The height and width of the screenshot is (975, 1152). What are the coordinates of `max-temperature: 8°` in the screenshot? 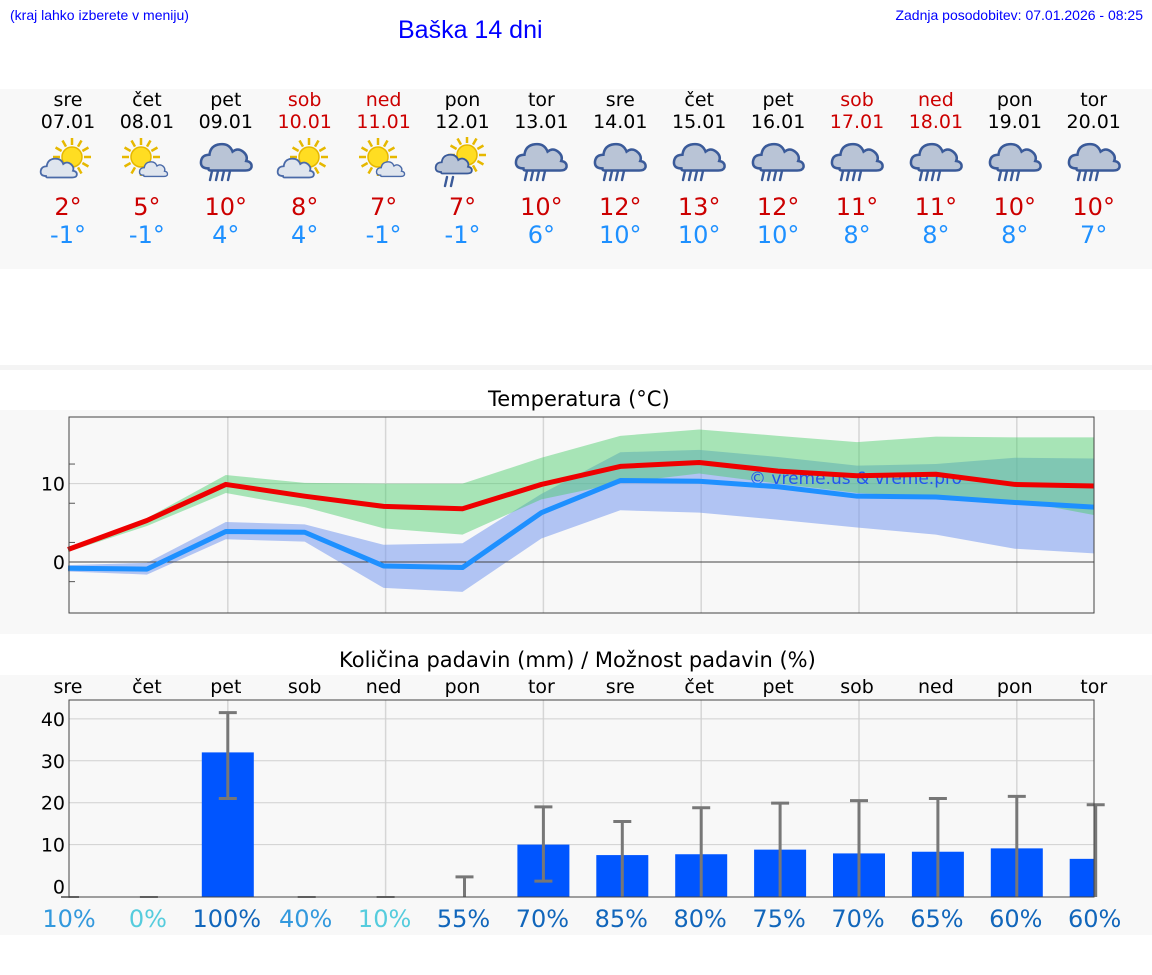 It's located at (305, 207).